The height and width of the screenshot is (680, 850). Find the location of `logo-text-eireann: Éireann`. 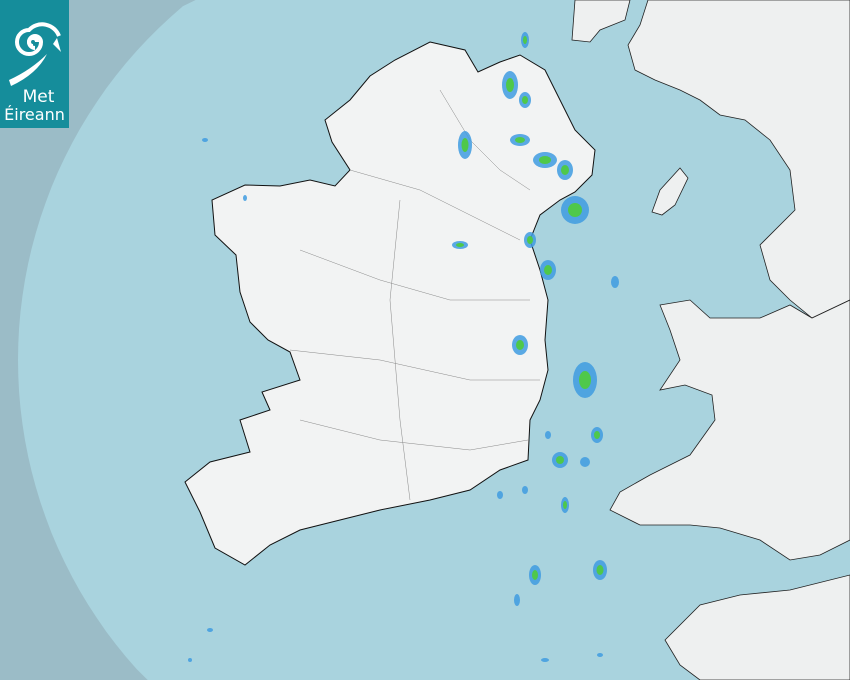

logo-text-eireann: Éireann is located at coordinates (34, 114).